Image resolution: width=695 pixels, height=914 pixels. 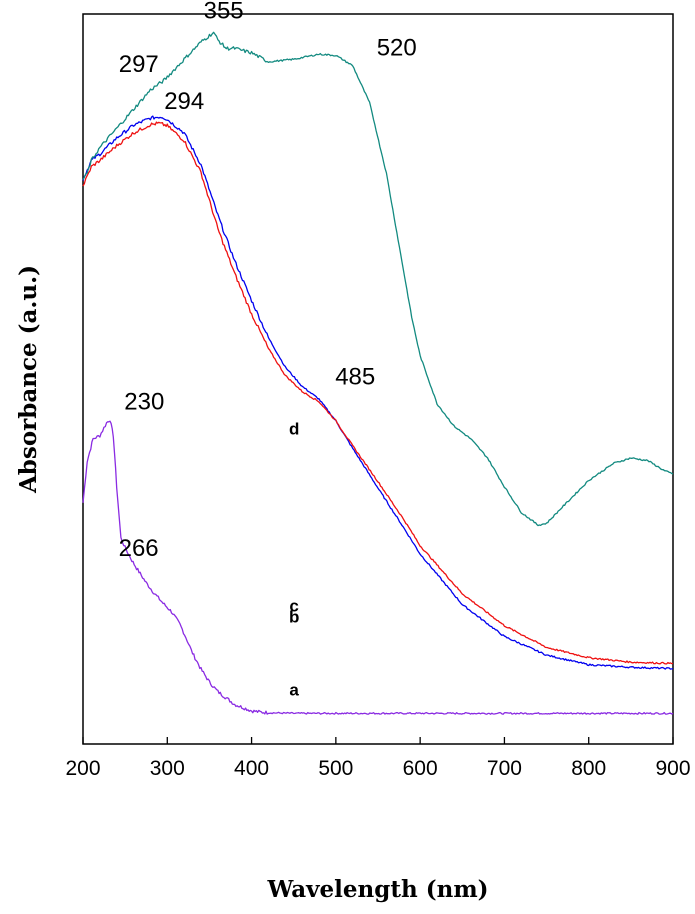 What do you see at coordinates (294, 428) in the screenshot?
I see `curve-label-d: d` at bounding box center [294, 428].